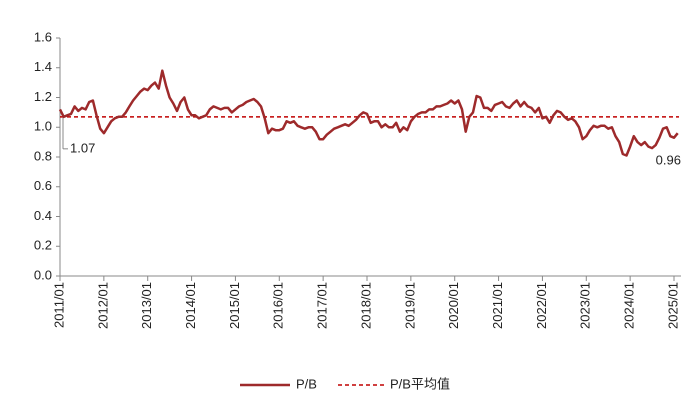  I want to click on end-value-label: 0.96, so click(668, 160).